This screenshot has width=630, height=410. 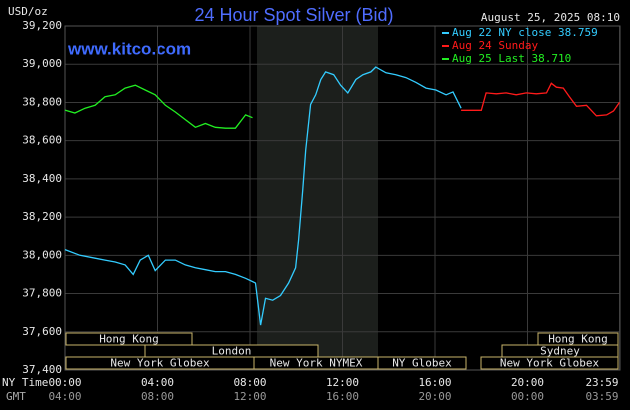 I want to click on gmt-tick-label: 00:00, so click(x=527, y=396).